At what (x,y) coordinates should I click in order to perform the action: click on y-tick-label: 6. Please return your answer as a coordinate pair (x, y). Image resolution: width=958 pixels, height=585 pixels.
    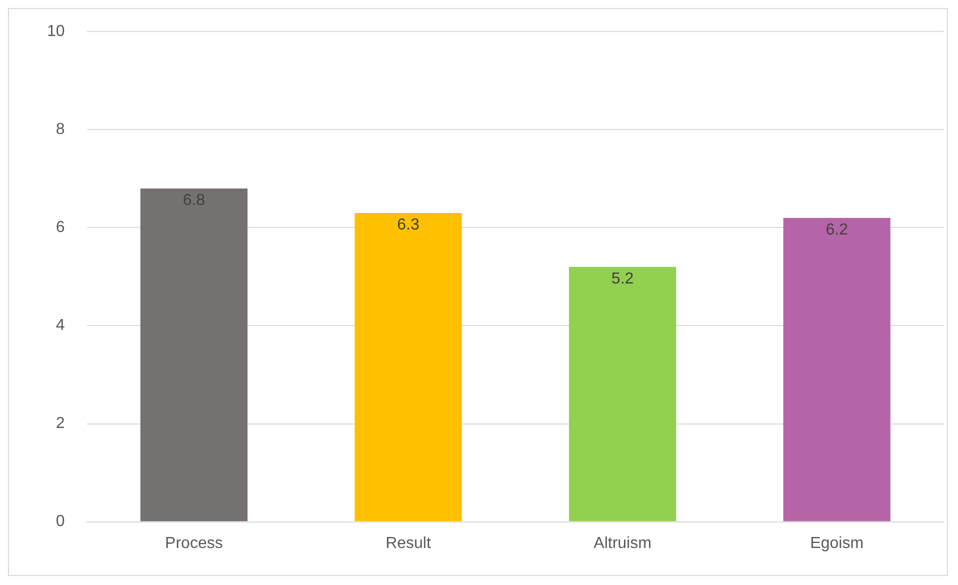
    Looking at the image, I should click on (60, 227).